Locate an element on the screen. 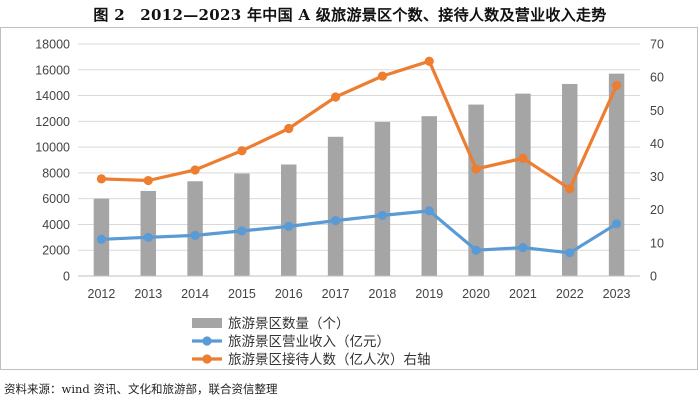 This screenshot has height=402, width=700. left-axis-tick-label: 10000 is located at coordinates (52, 148).